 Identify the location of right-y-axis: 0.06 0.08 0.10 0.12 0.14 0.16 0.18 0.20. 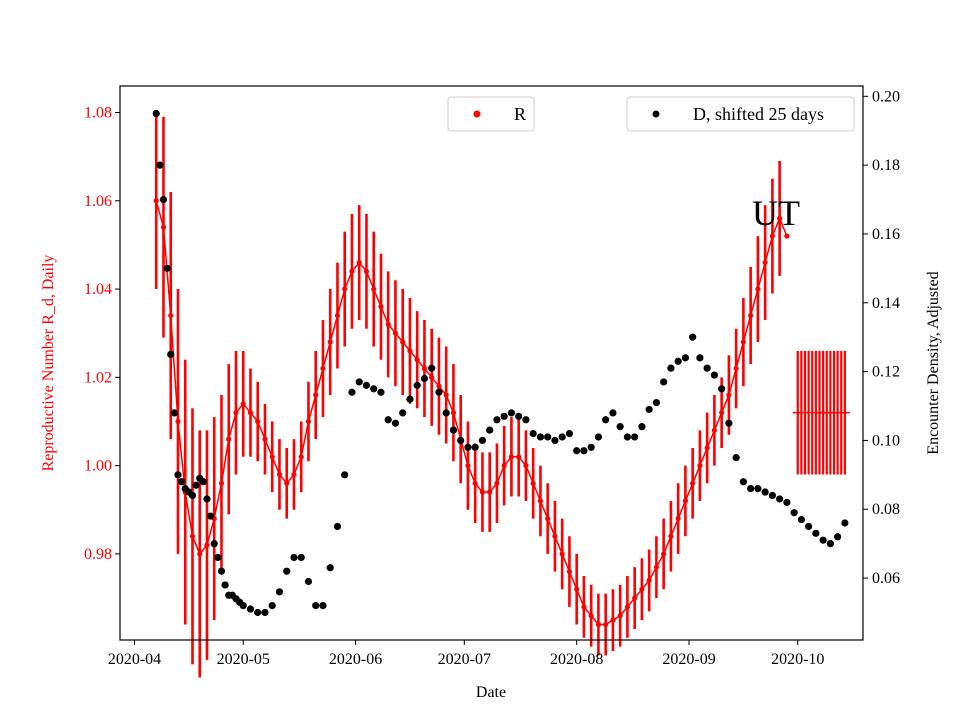
(881, 337).